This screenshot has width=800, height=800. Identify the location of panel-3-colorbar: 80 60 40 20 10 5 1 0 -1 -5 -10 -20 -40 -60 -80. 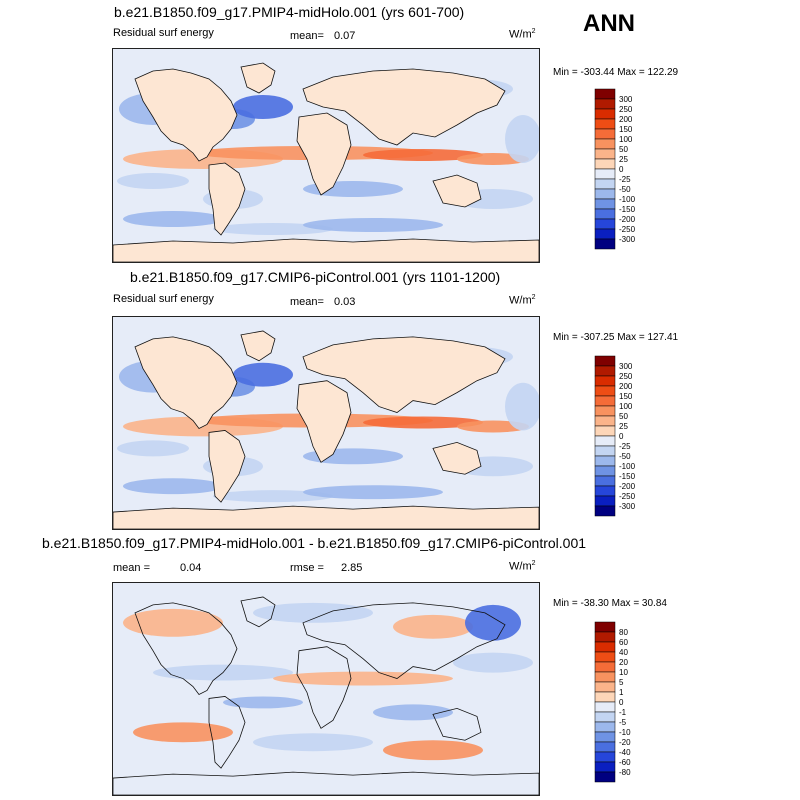
(614, 706).